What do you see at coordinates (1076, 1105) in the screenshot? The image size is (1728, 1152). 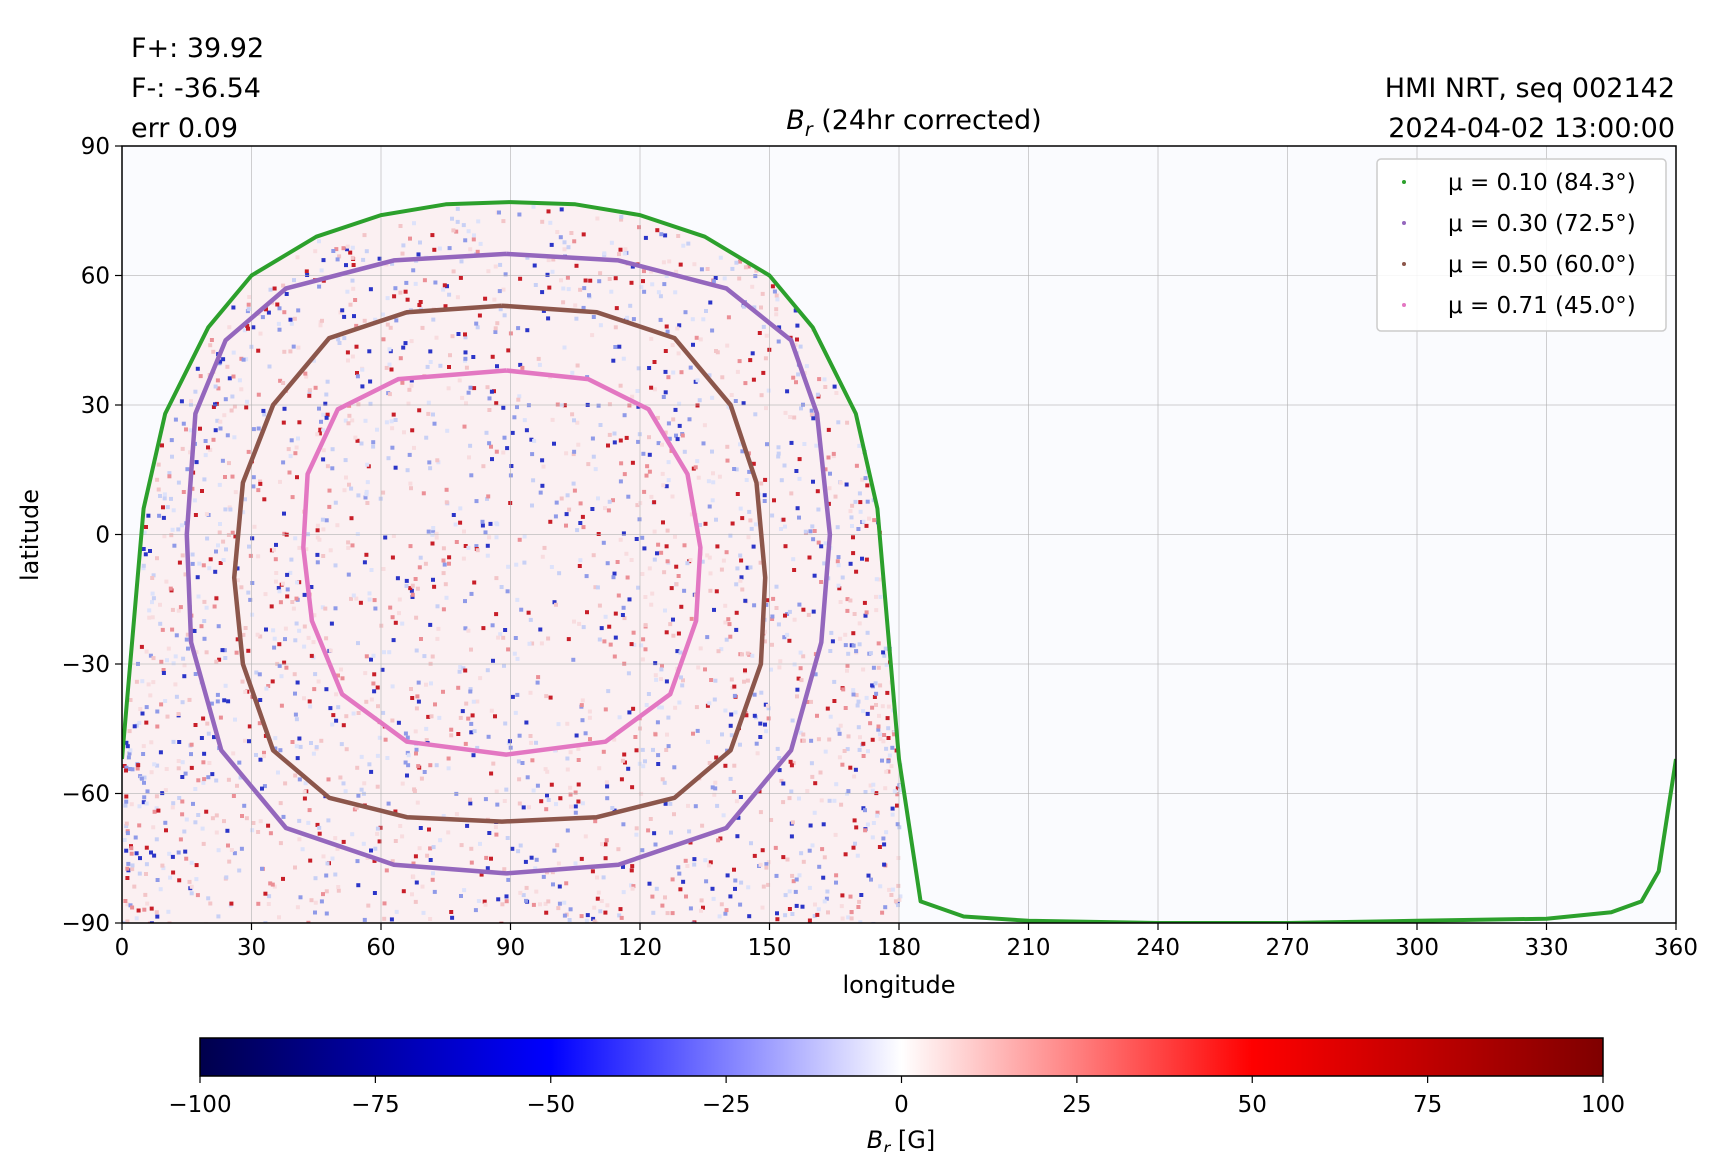 I see `colorbar-tick-label: 25` at bounding box center [1076, 1105].